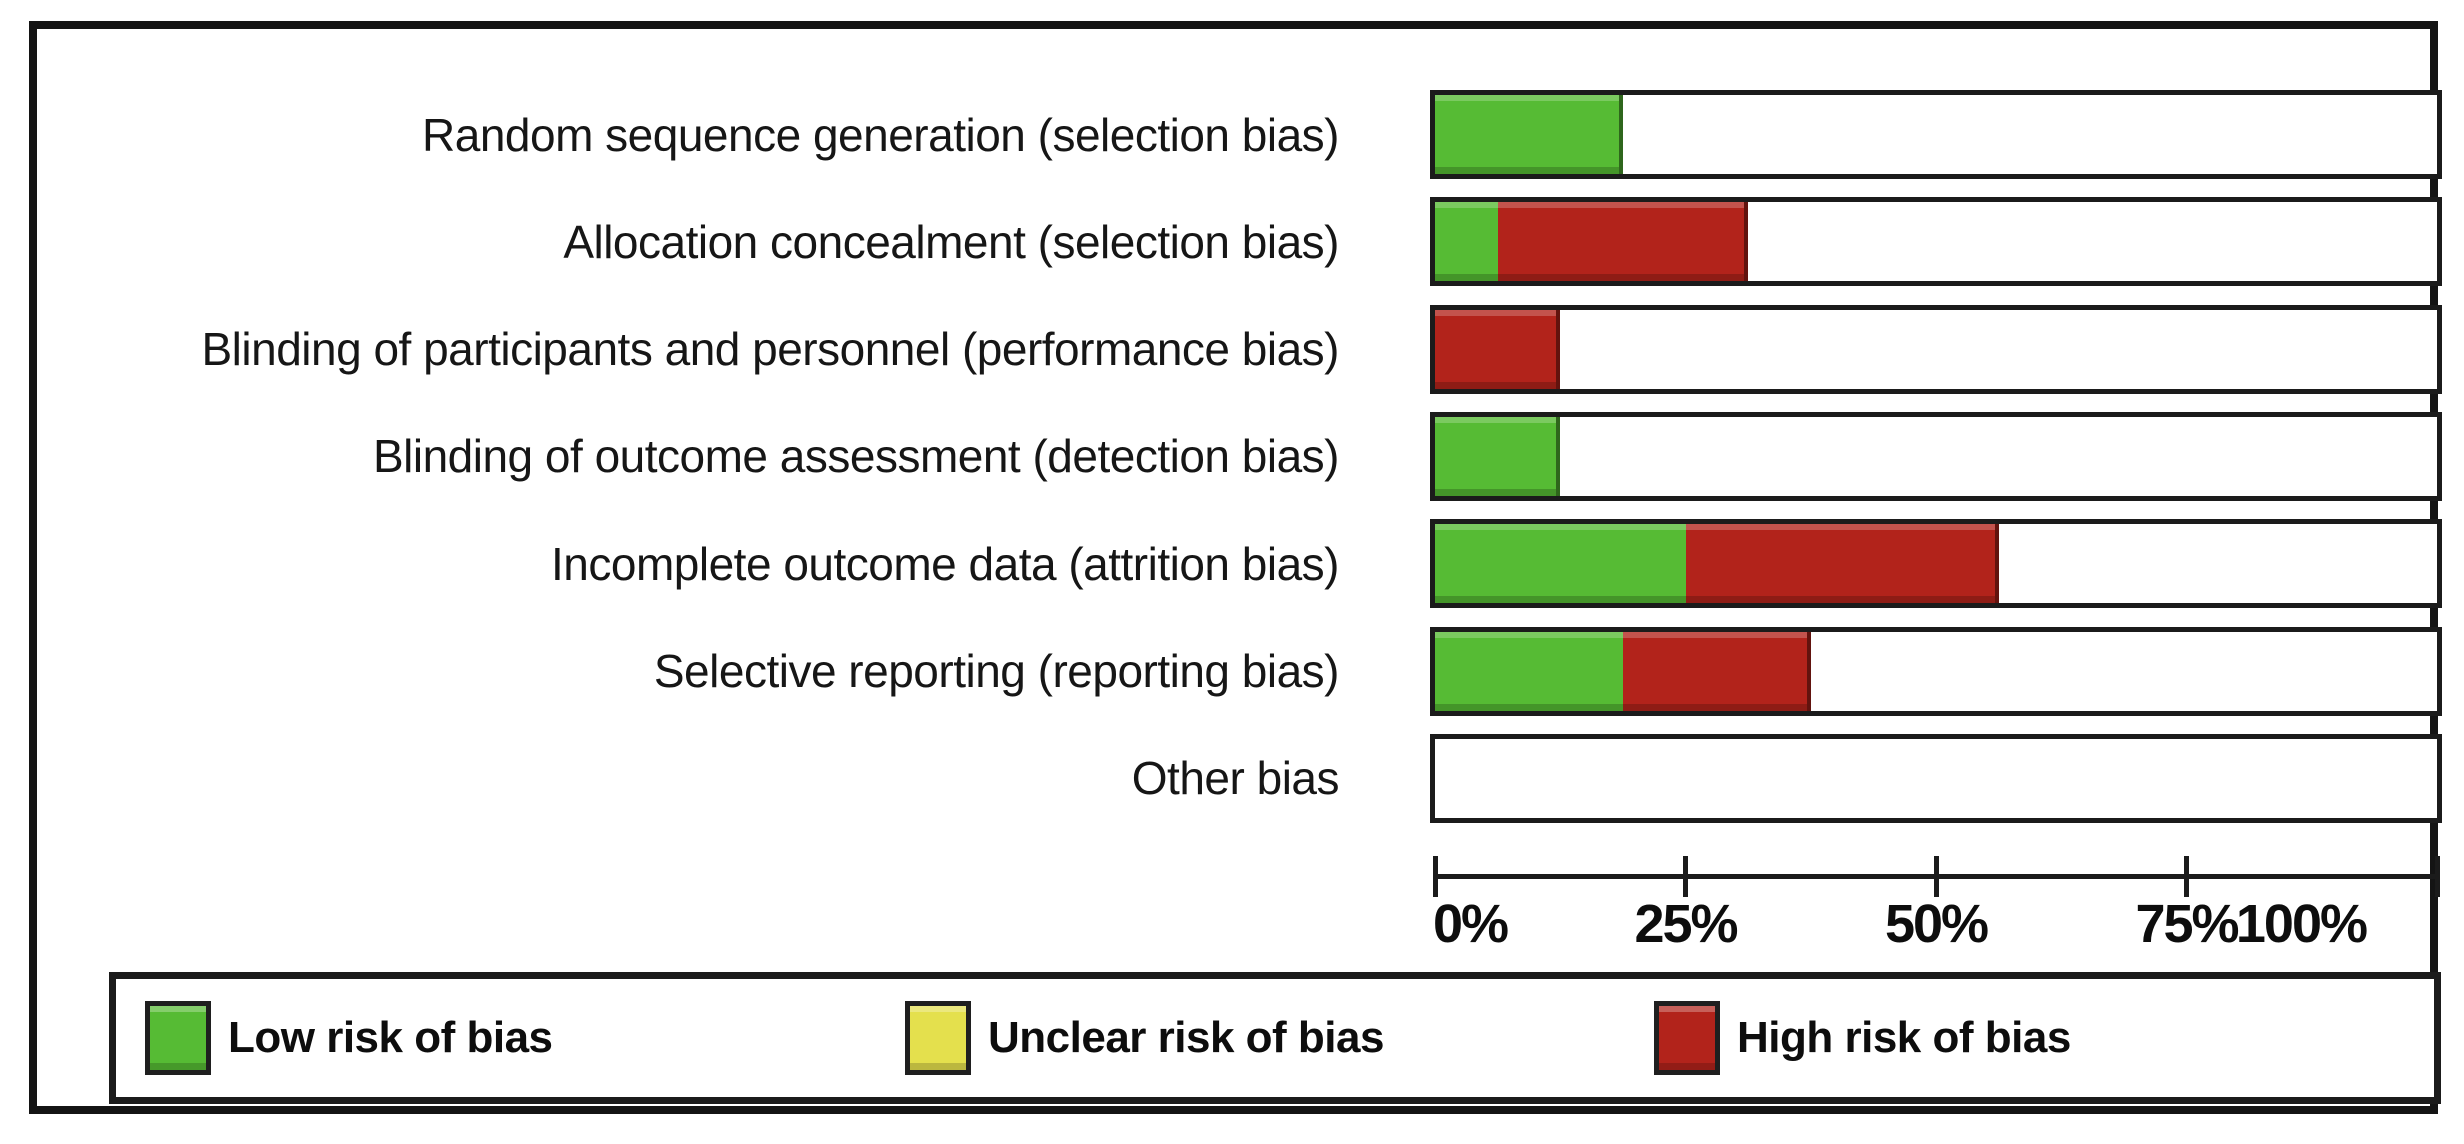  What do you see at coordinates (1904, 1037) in the screenshot?
I see `legend-label: High risk of bias` at bounding box center [1904, 1037].